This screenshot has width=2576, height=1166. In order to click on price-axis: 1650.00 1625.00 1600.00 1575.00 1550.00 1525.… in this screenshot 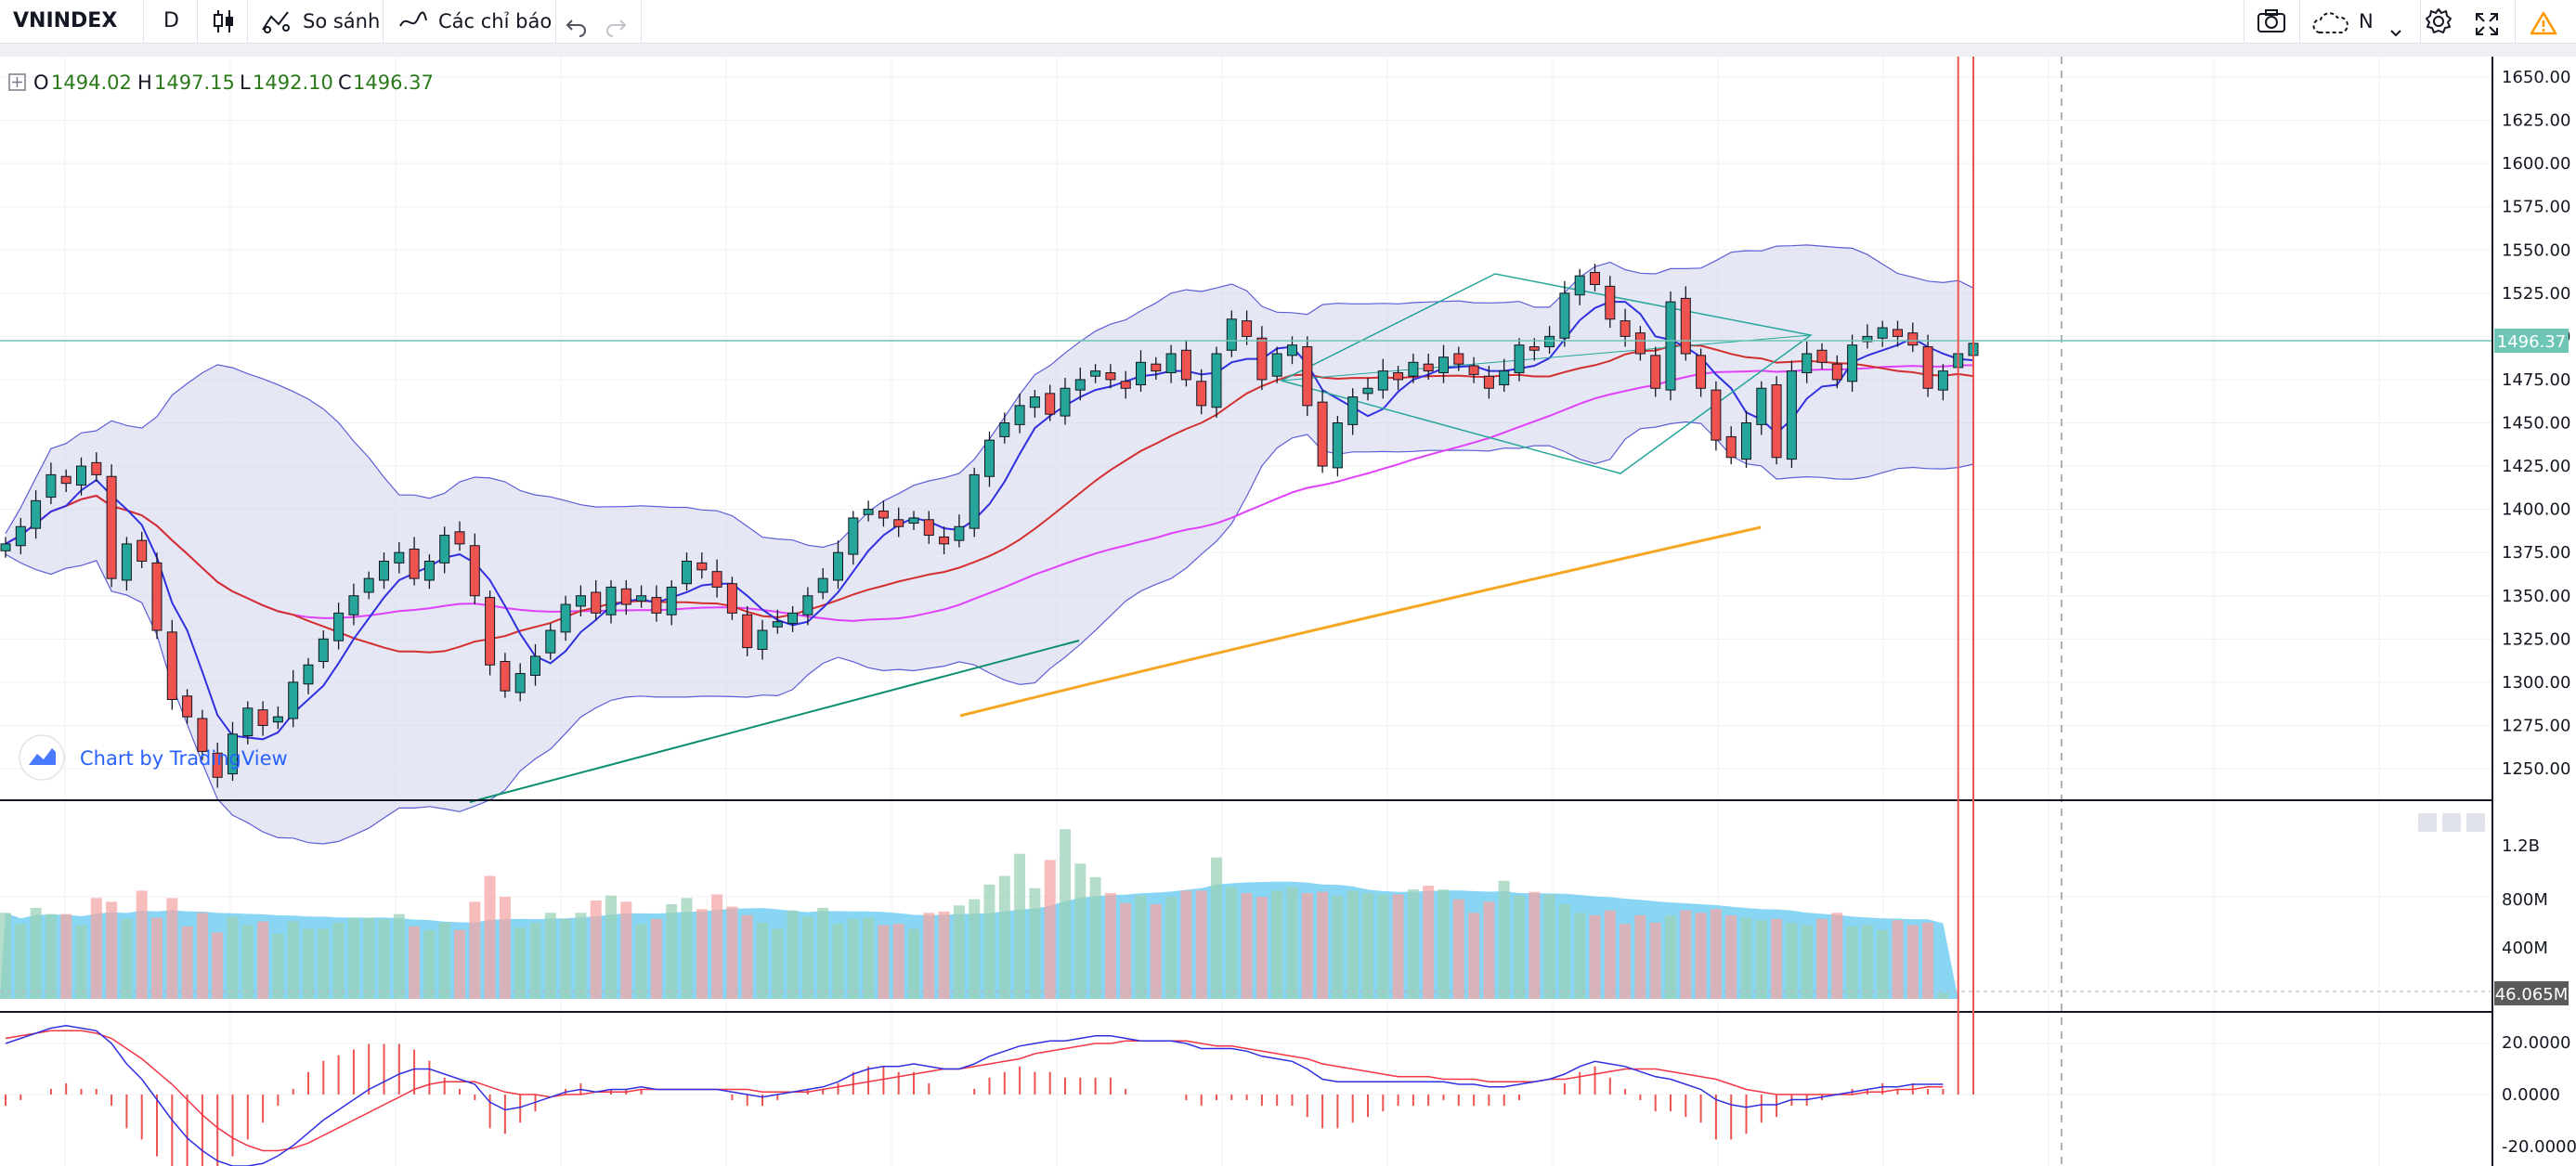, I will do `click(2536, 423)`.